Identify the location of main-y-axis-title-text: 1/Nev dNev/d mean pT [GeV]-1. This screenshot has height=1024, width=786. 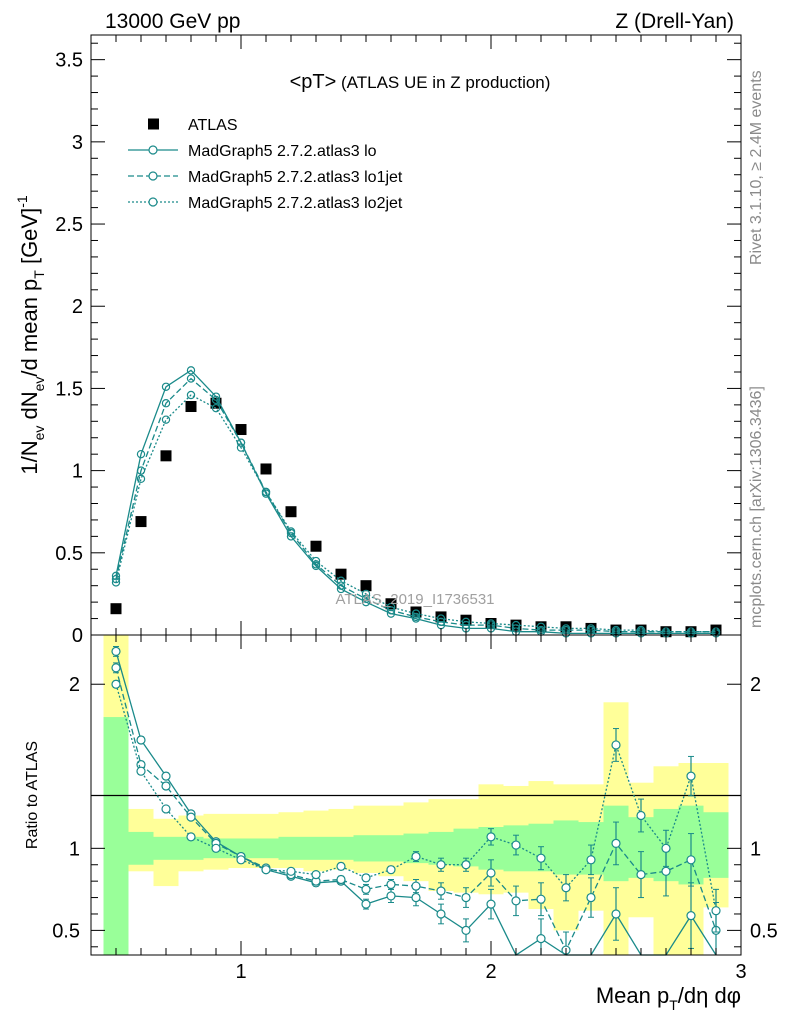
(30, 335).